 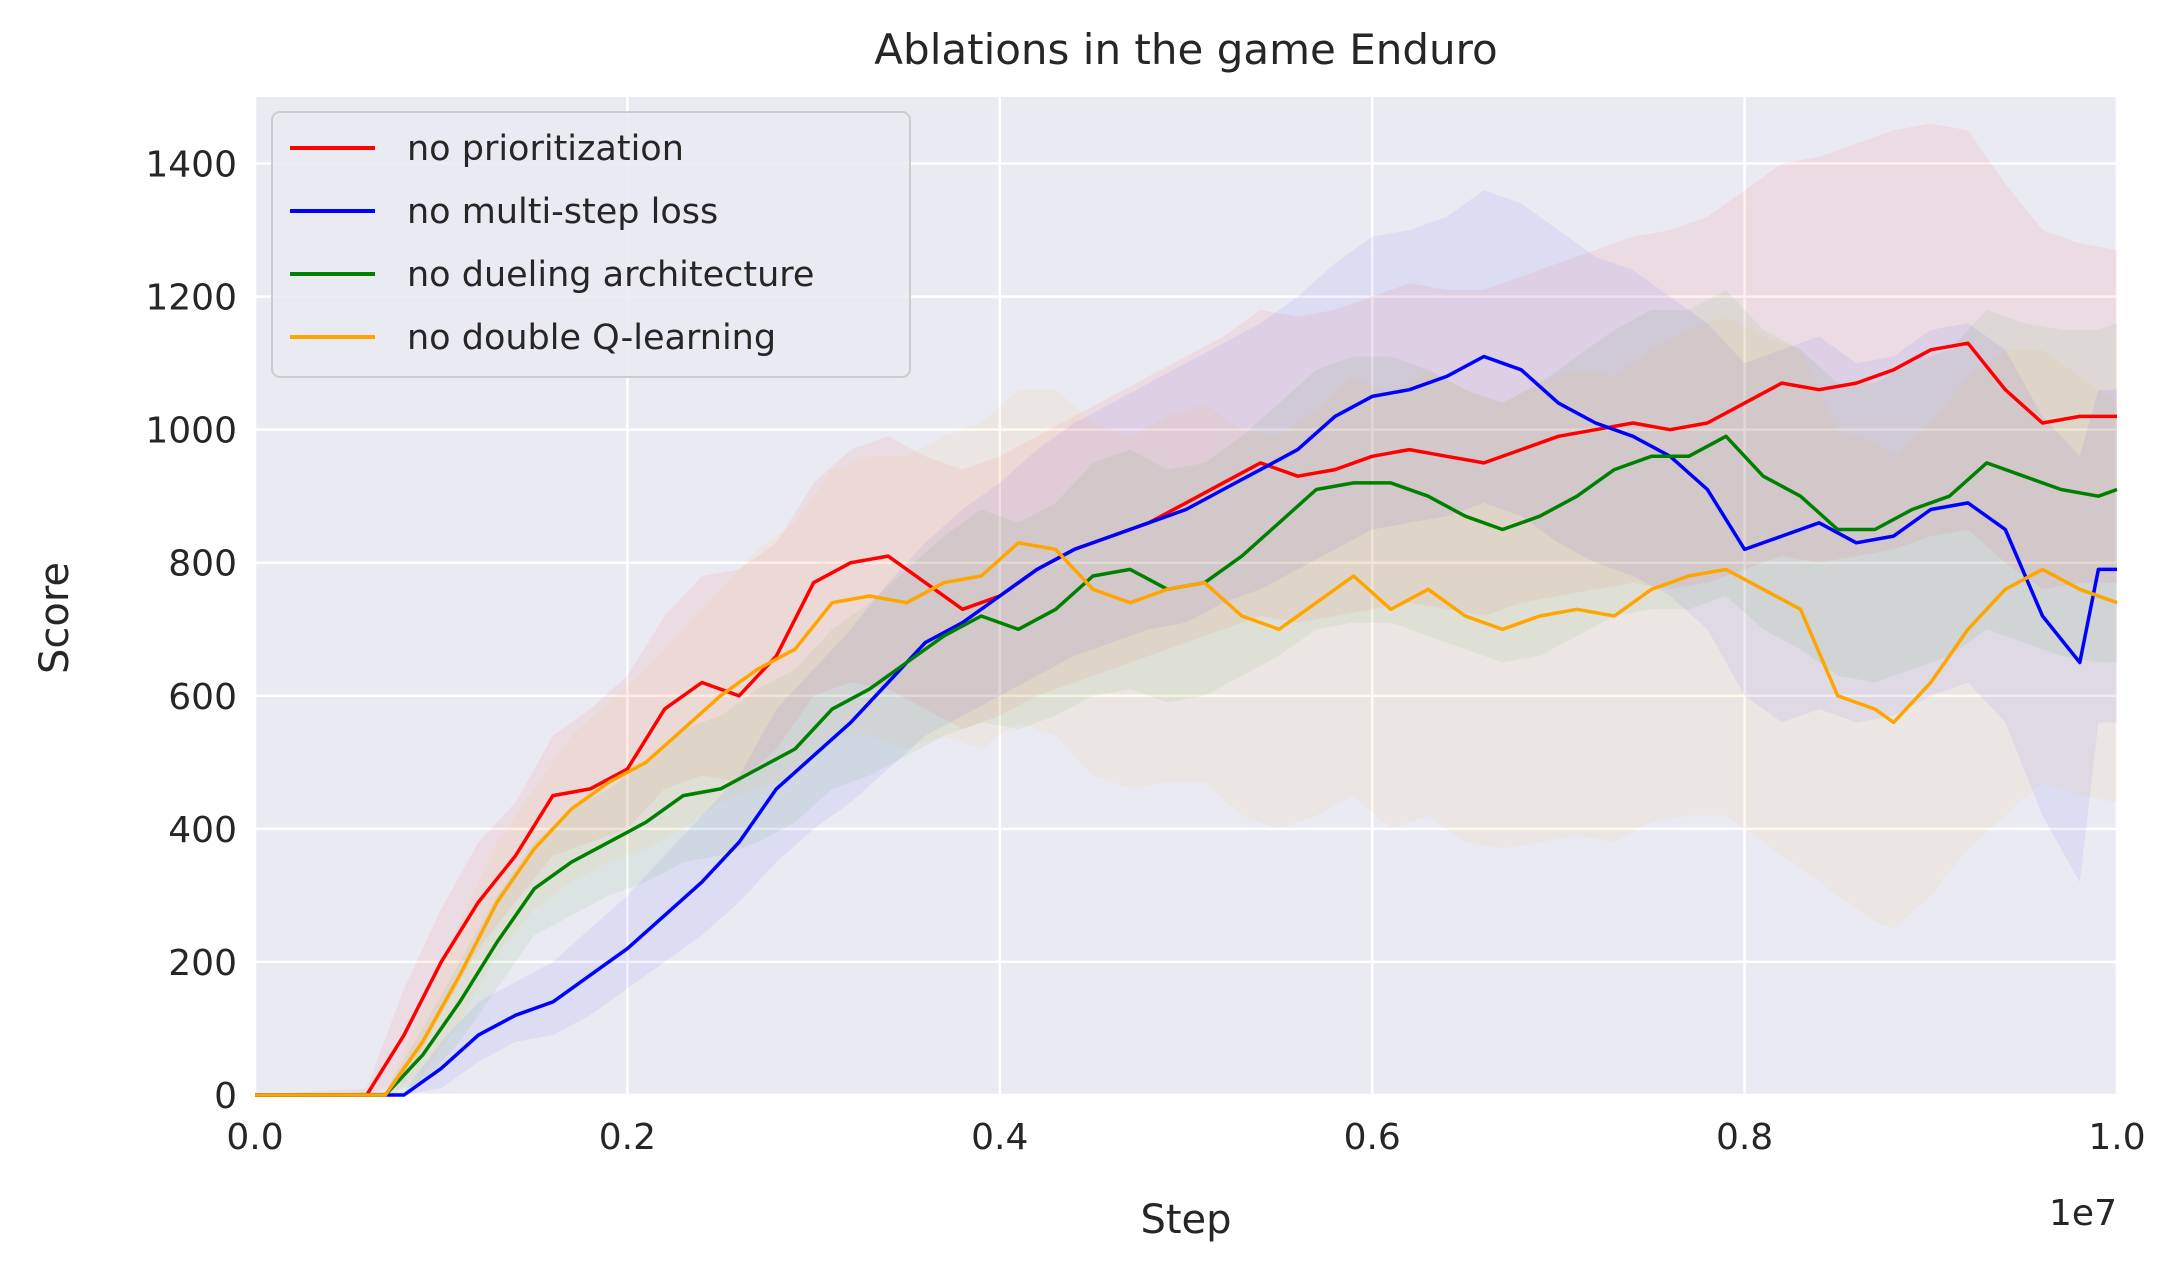 What do you see at coordinates (225, 1096) in the screenshot?
I see `y-tick-label-0: 0` at bounding box center [225, 1096].